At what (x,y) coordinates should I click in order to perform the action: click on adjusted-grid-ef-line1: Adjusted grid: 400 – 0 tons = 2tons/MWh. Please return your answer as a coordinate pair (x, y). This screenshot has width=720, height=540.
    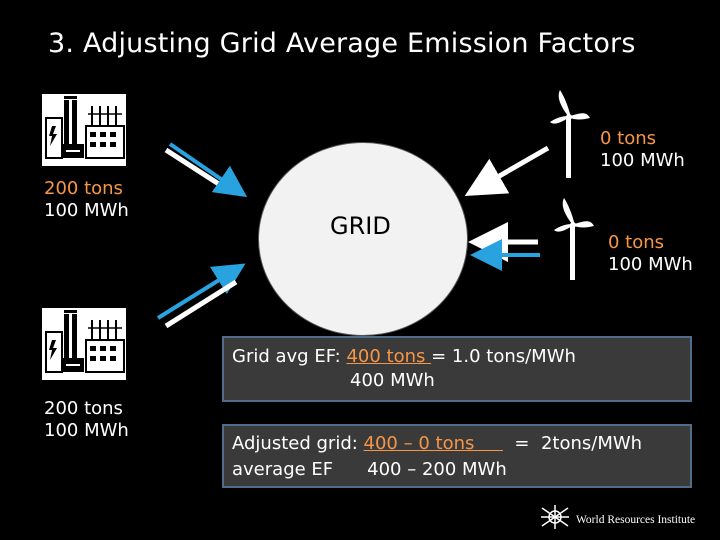
    Looking at the image, I should click on (437, 444).